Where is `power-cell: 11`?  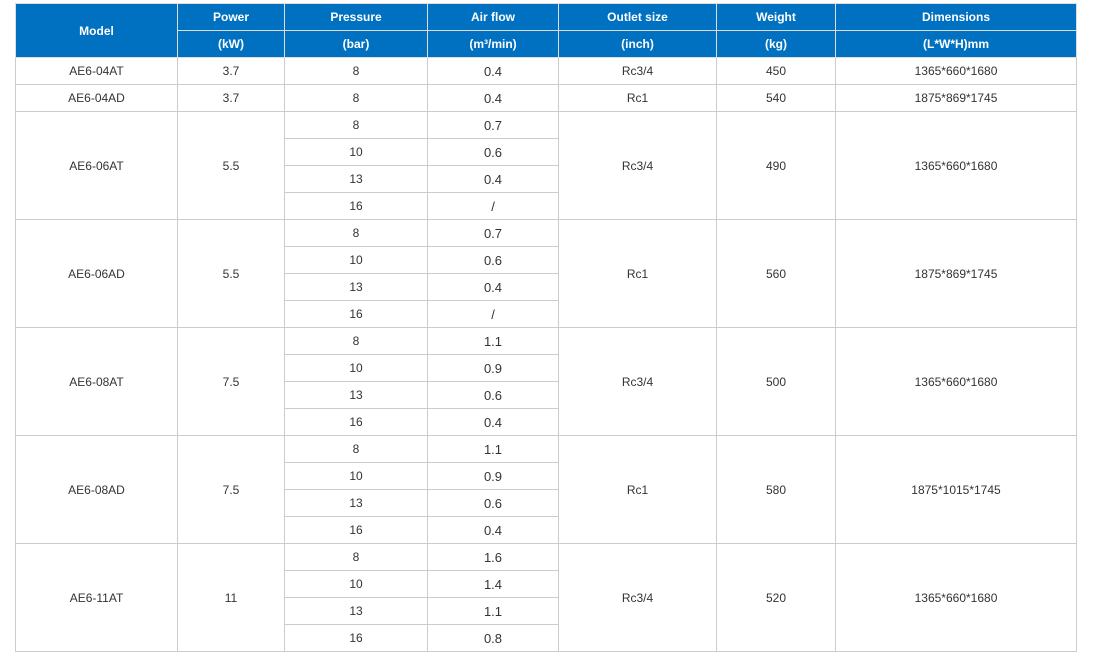
power-cell: 11 is located at coordinates (231, 597).